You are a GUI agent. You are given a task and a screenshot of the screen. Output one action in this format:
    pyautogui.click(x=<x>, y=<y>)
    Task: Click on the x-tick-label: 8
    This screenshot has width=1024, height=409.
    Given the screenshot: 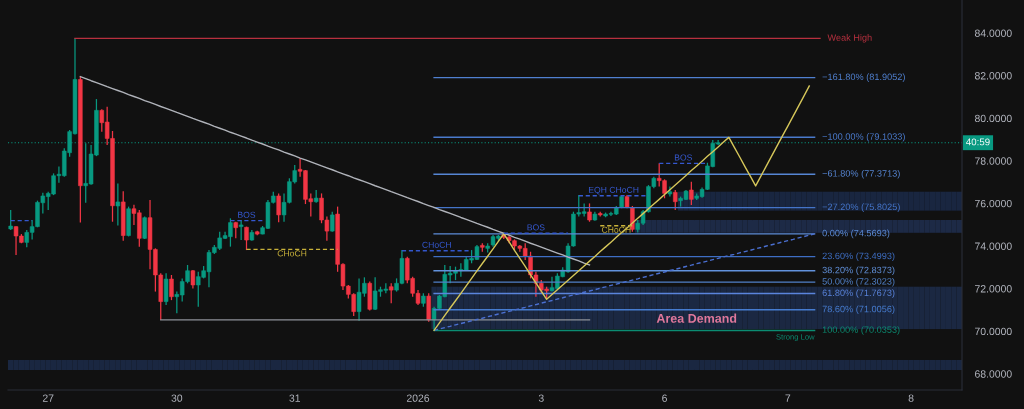 What is the action you would take?
    pyautogui.click(x=911, y=398)
    